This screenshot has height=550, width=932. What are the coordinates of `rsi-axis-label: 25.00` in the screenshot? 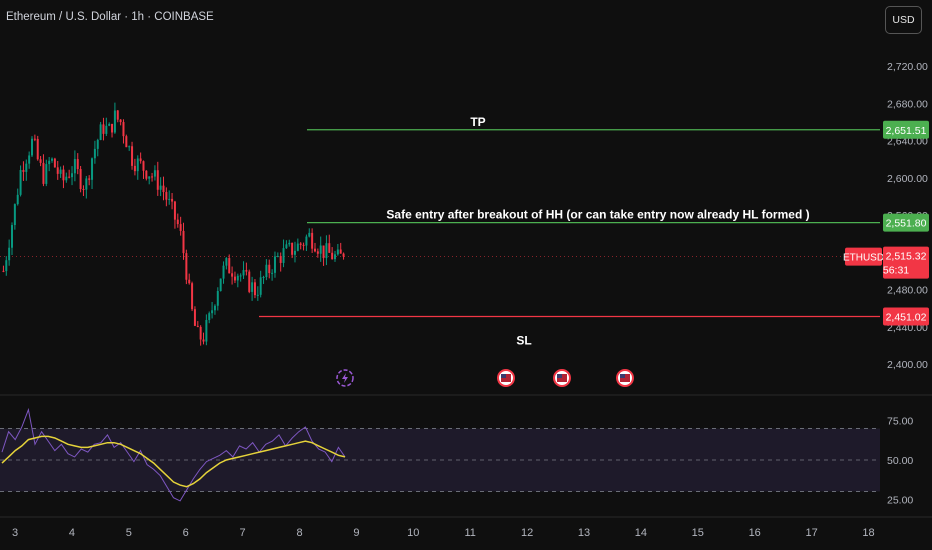 It's located at (900, 500).